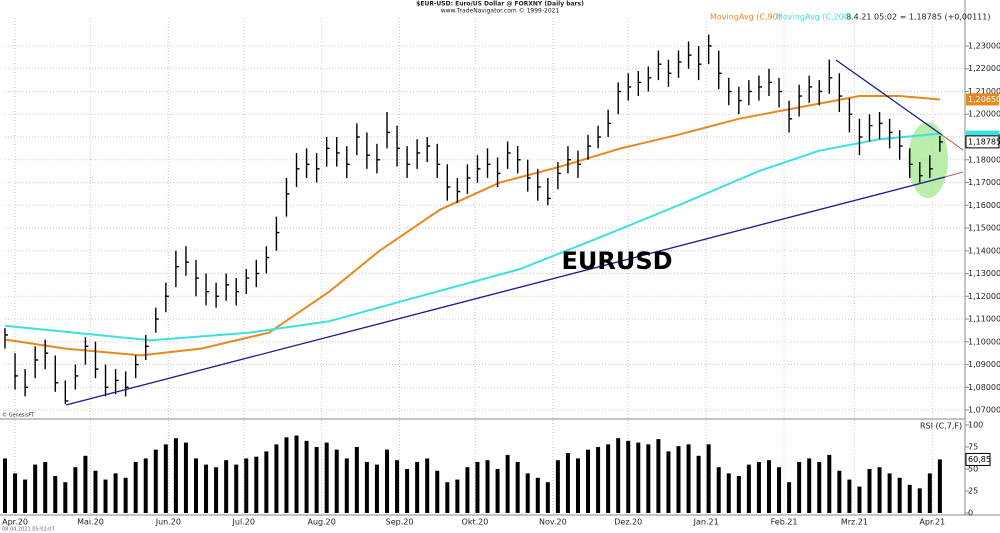  I want to click on x-tick-label: Aug.20, so click(321, 522).